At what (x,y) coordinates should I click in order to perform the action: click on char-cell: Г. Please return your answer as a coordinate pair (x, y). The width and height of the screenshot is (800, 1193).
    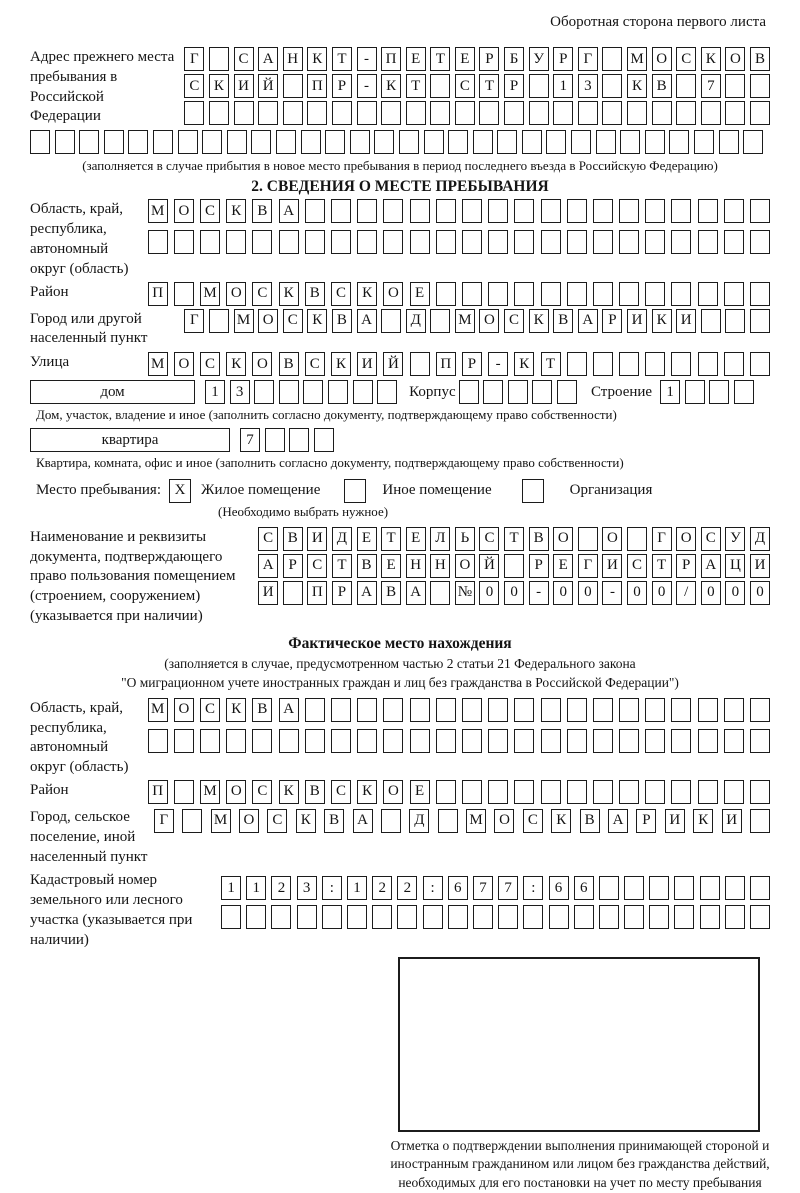
    Looking at the image, I should click on (661, 538).